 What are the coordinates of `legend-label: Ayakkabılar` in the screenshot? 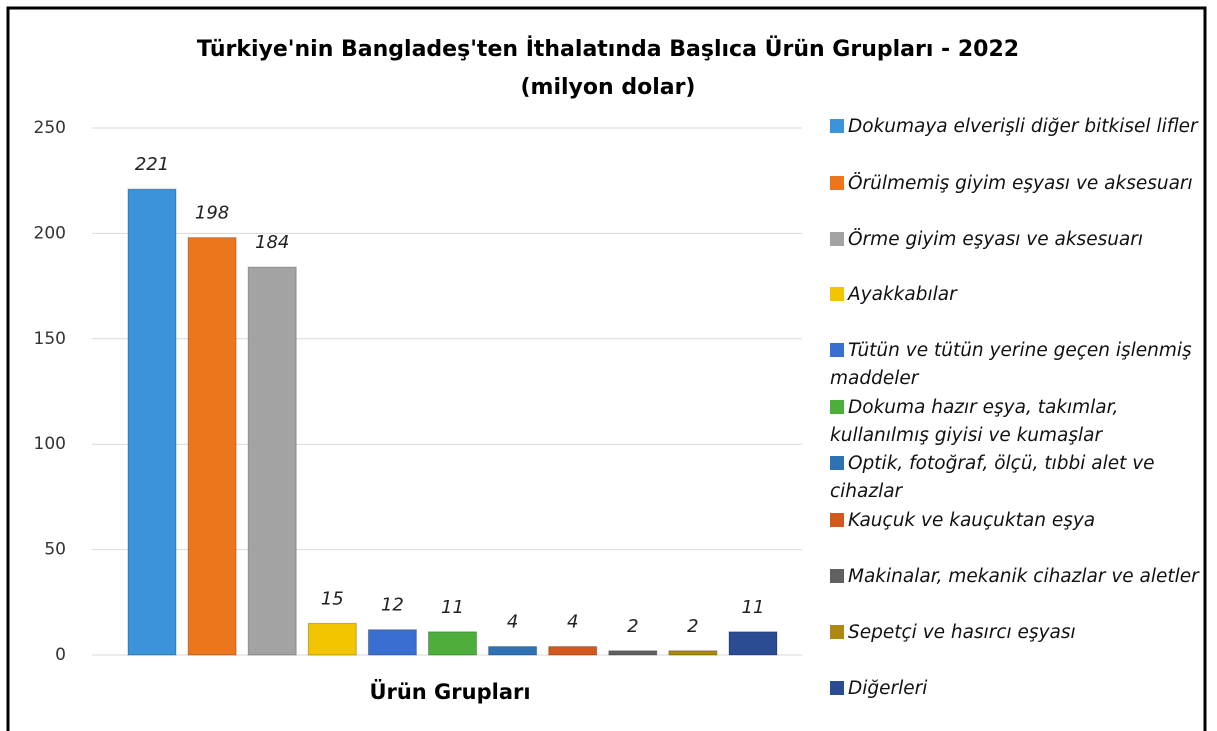 It's located at (902, 294).